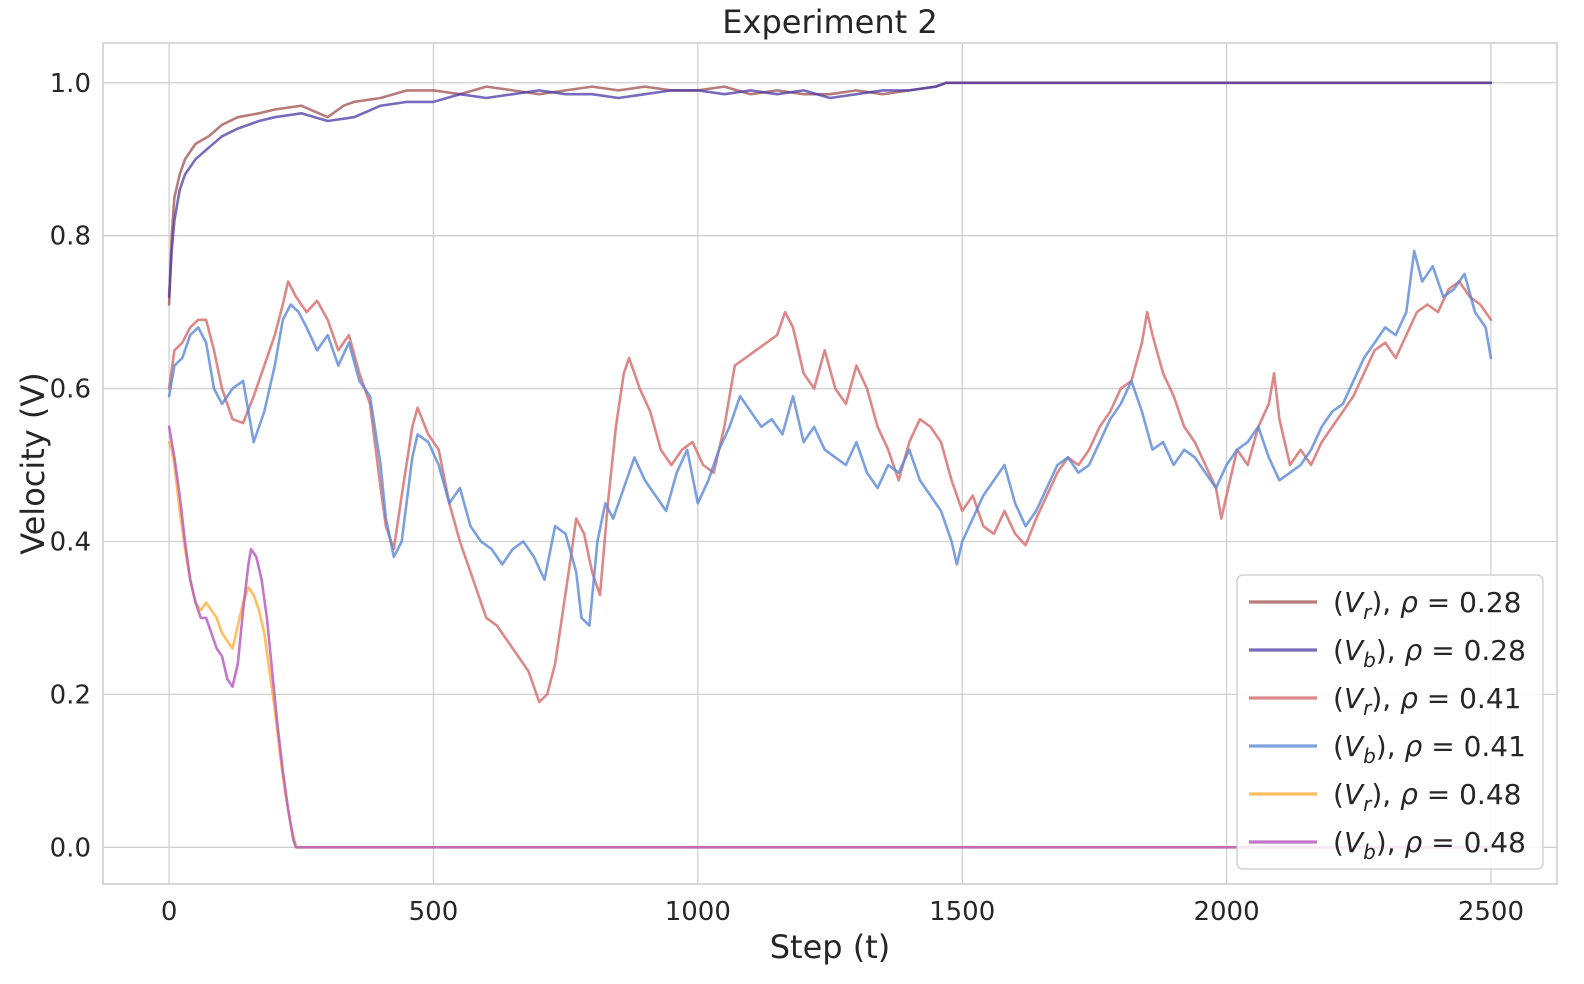 The height and width of the screenshot is (984, 1584). I want to click on y-tick-label: 0.6, so click(70, 390).